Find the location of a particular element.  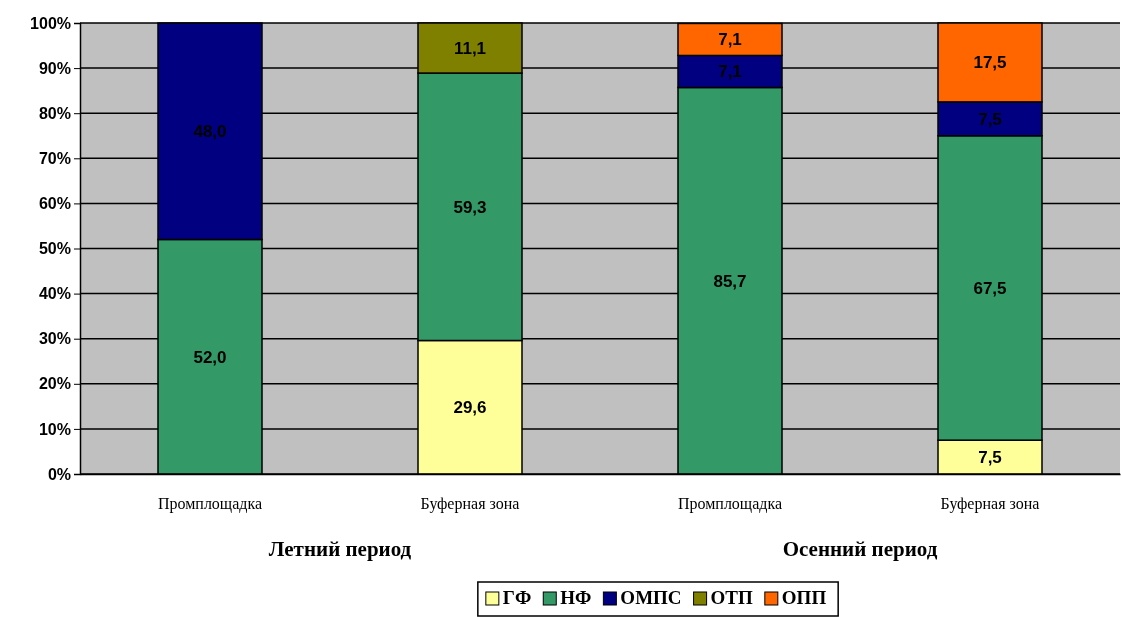

legend-label: ОТП is located at coordinates (732, 597).